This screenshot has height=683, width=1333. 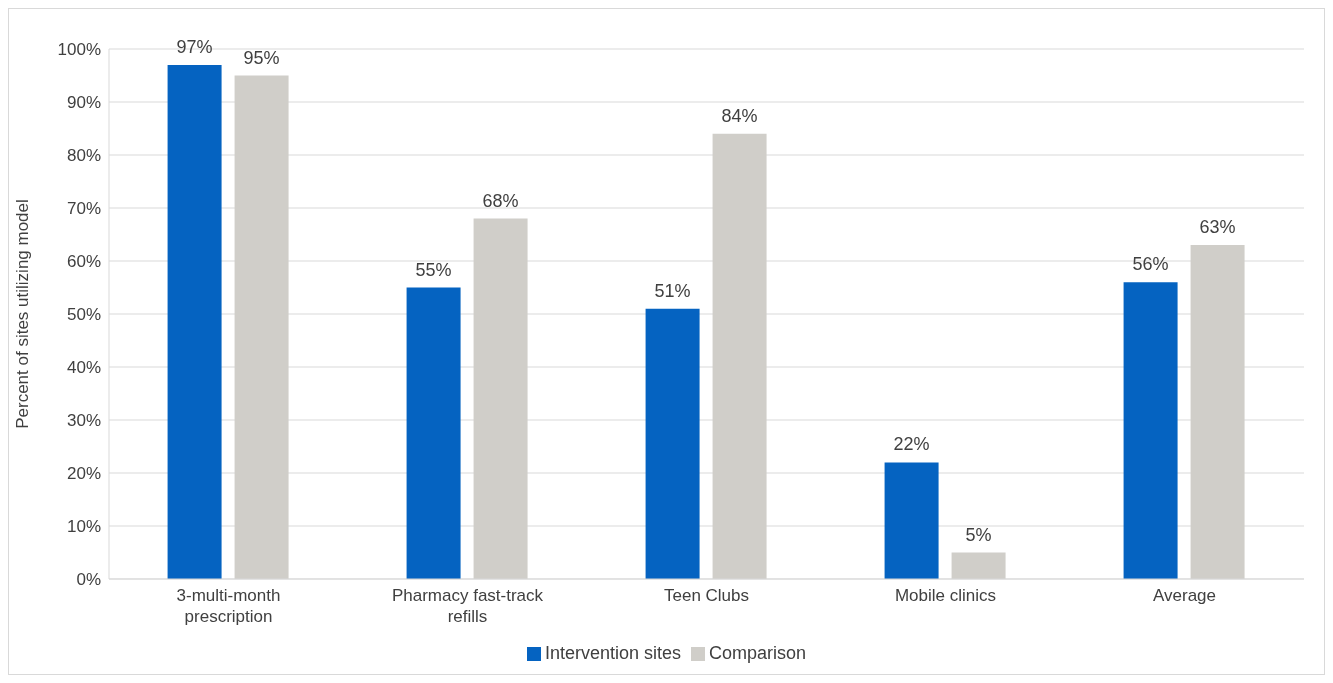 I want to click on x-tick-label: Pharmacy fast-track refills, so click(x=467, y=606).